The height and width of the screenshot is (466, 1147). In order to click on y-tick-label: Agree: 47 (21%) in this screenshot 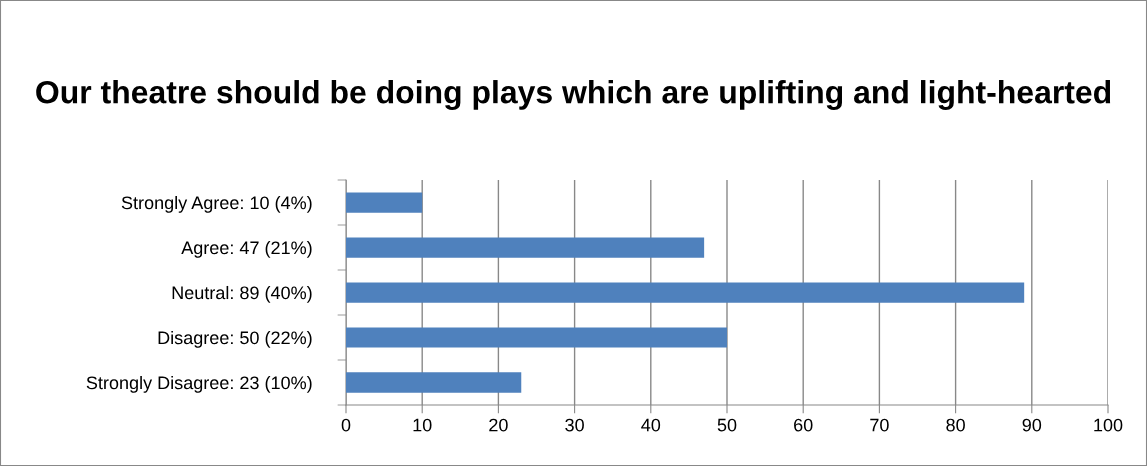, I will do `click(246, 249)`.